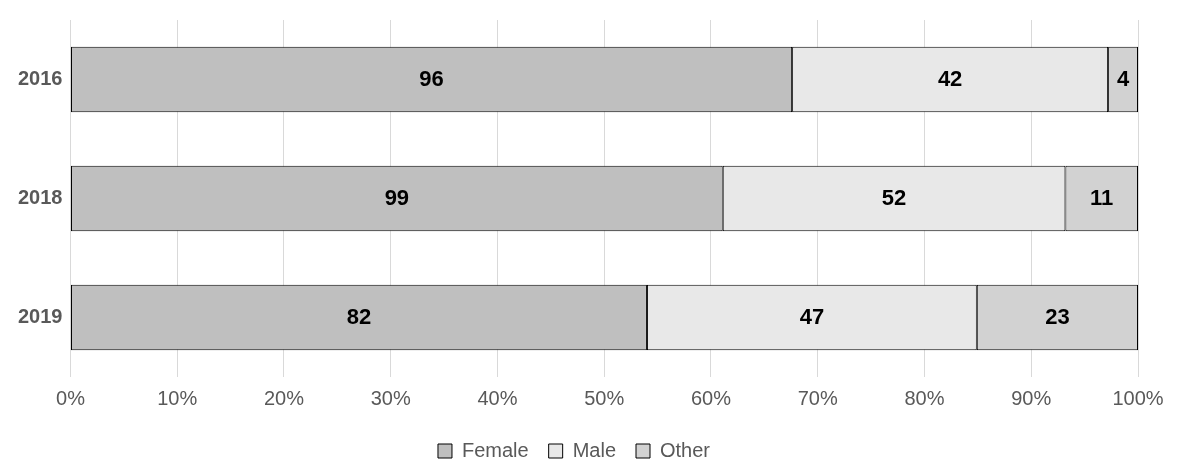 This screenshot has width=1178, height=471. Describe the element at coordinates (894, 197) in the screenshot. I see `annotation: 52` at that location.